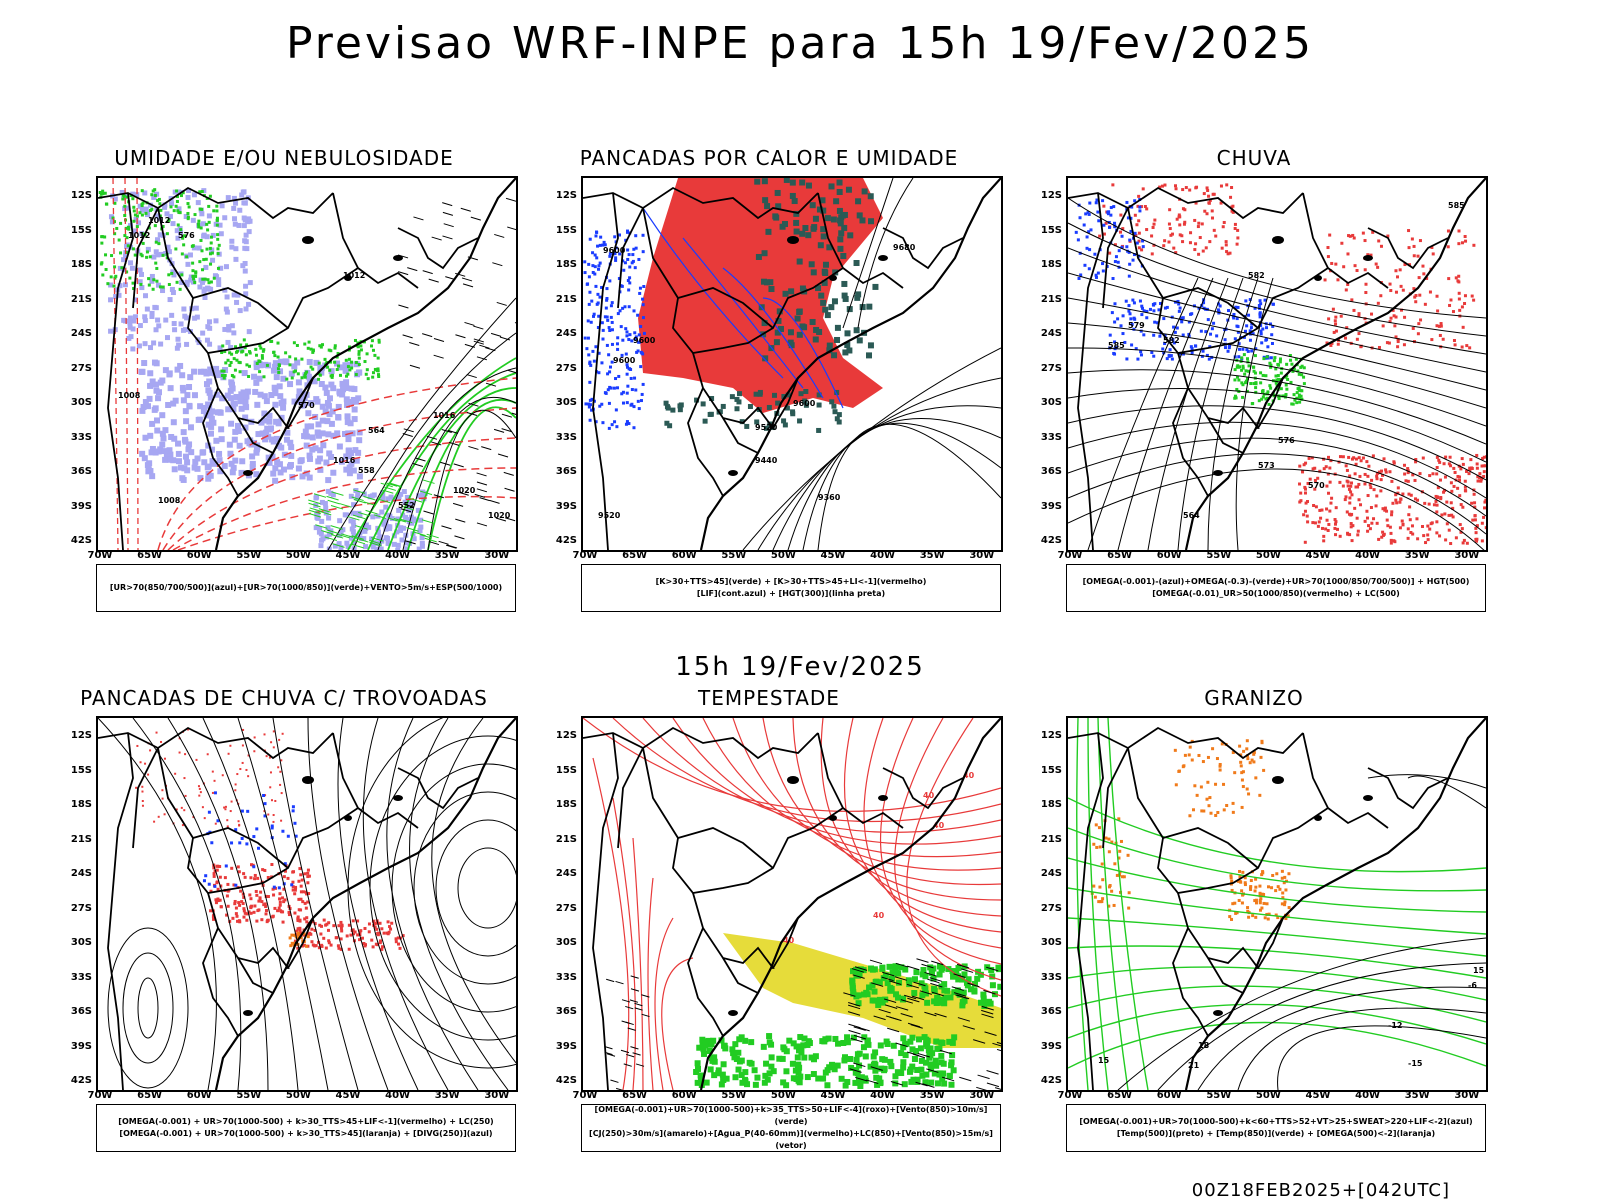 The image size is (1600, 1201). What do you see at coordinates (284, 158) in the screenshot?
I see `panel-title: UMIDADE E/OU NEBULOSIDADE` at bounding box center [284, 158].